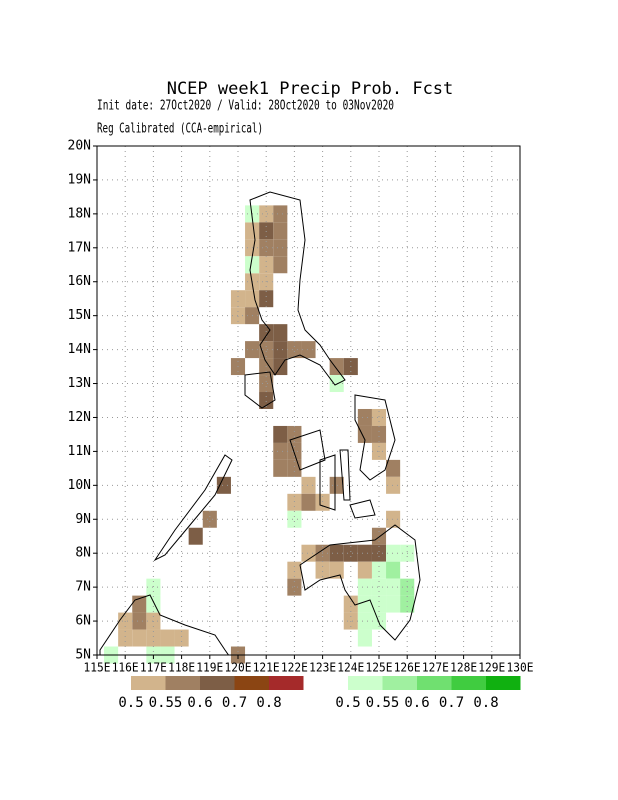 The image size is (618, 800). Describe the element at coordinates (266, 668) in the screenshot. I see `x-tick-label: 121E` at that location.